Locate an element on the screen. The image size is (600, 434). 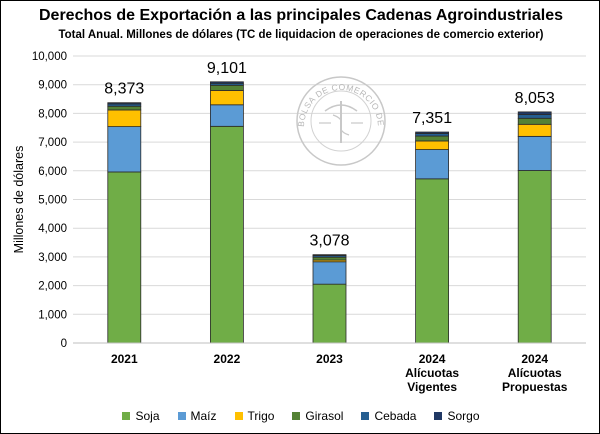
y-tick-label: 7,000 is located at coordinates (52, 143).